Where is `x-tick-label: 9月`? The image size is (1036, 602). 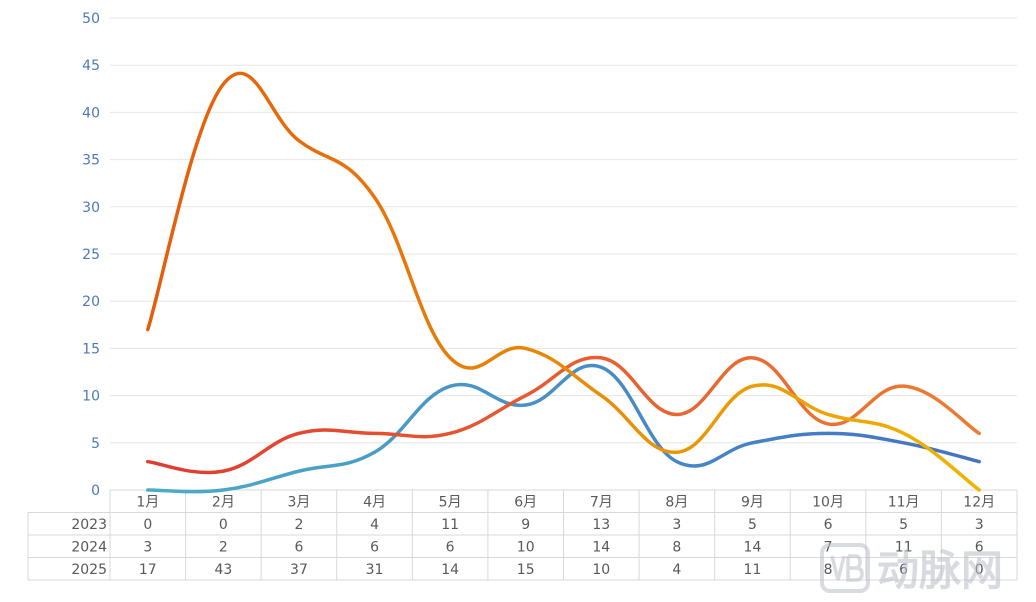
x-tick-label: 9月 is located at coordinates (752, 502).